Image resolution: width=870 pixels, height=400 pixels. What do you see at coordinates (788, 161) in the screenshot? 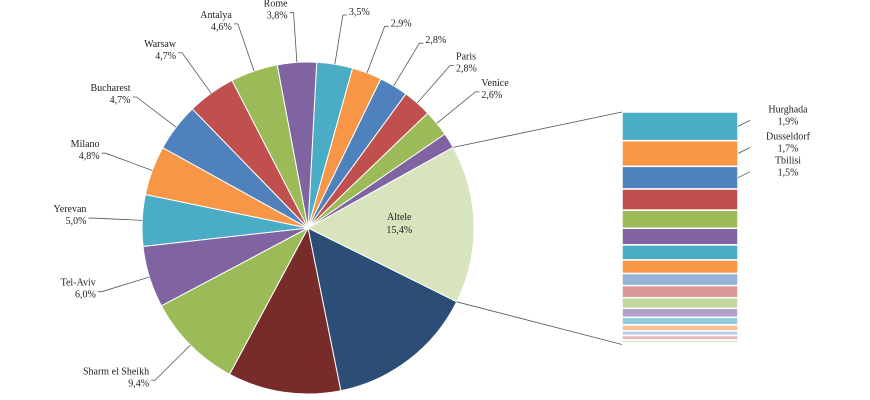
I see `breakout-label: Tbilisi` at bounding box center [788, 161].